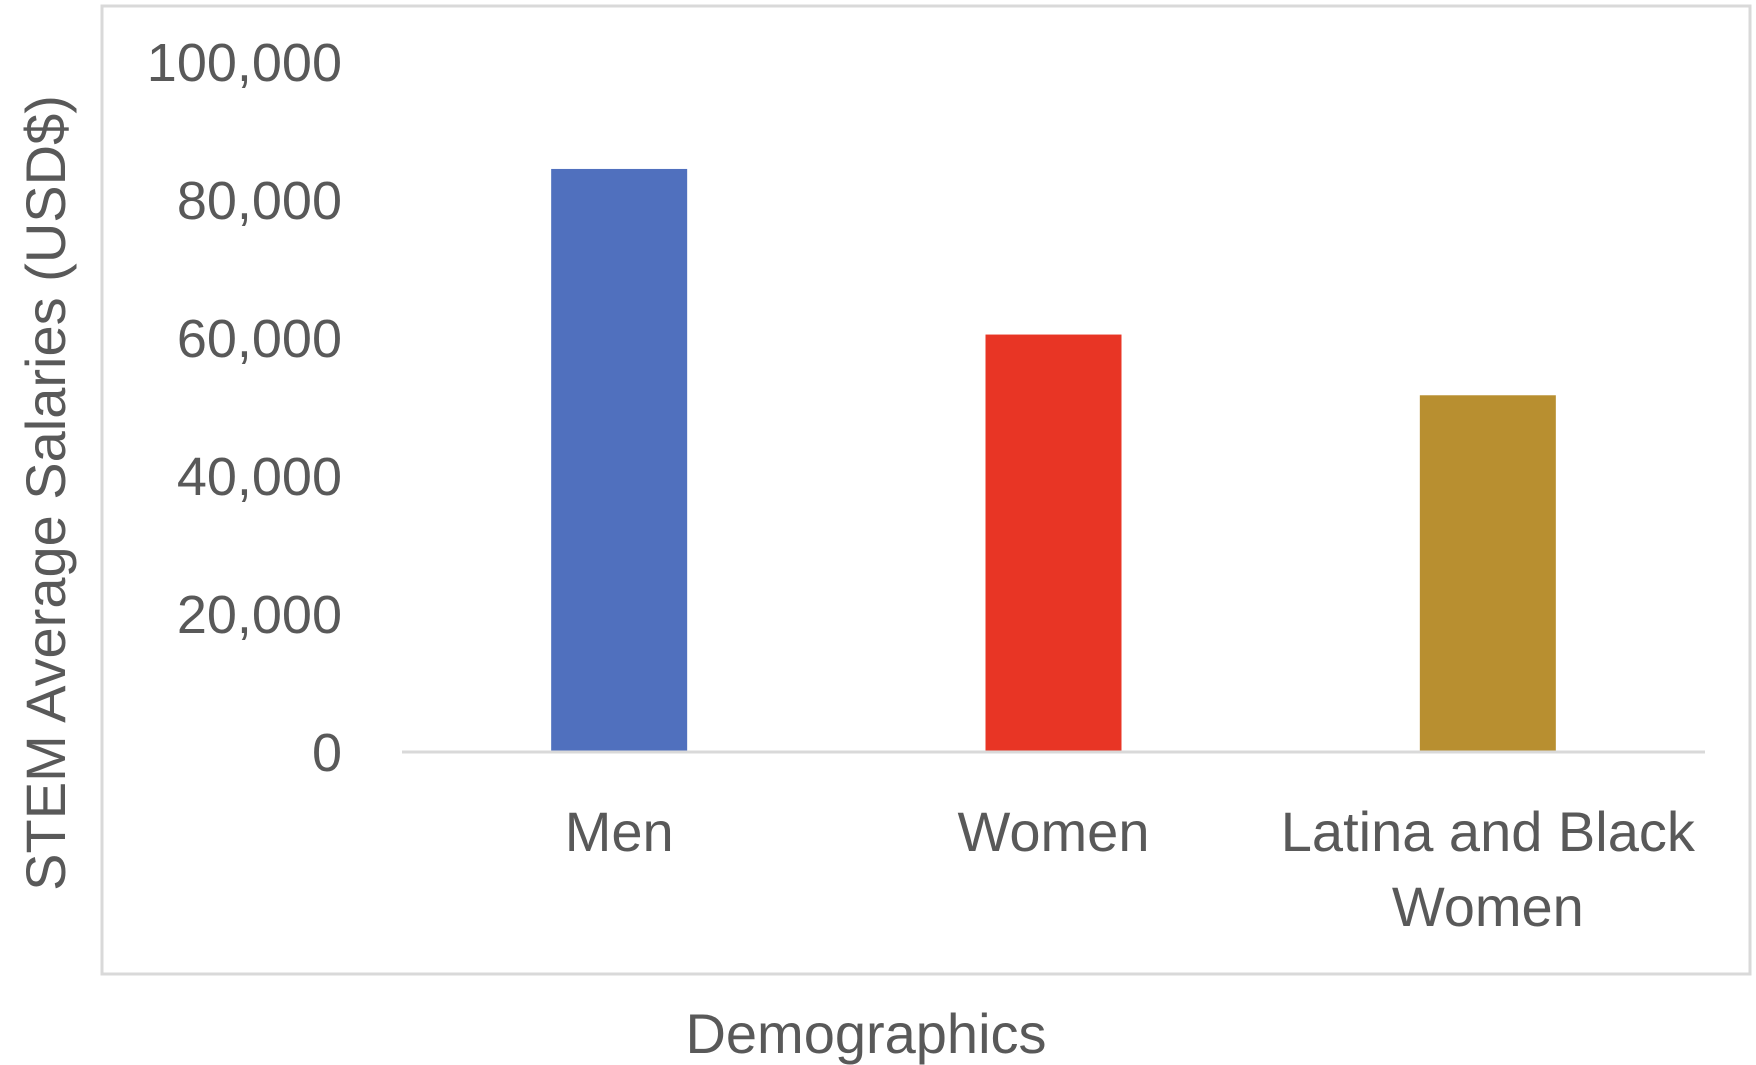 The height and width of the screenshot is (1065, 1756). I want to click on y-tick-label: 20,000, so click(259, 615).